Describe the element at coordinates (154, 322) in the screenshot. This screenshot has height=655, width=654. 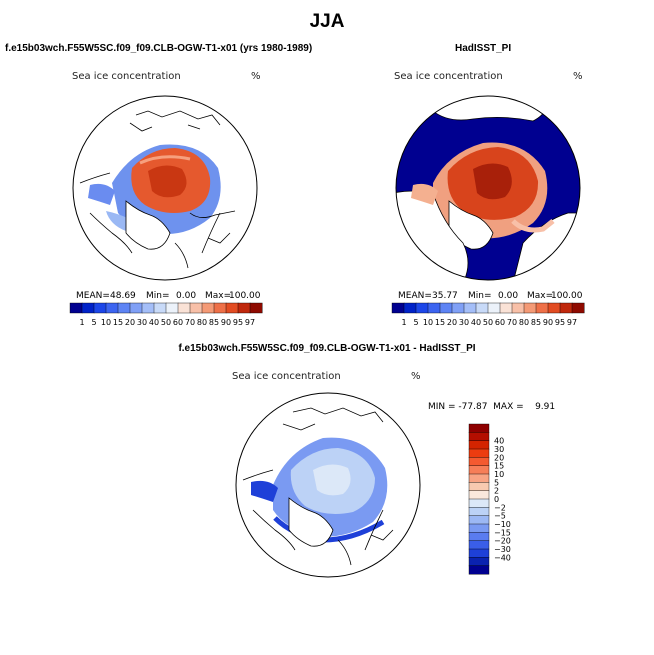
I see `panel-1-colorbar-tick-label: 40` at that location.